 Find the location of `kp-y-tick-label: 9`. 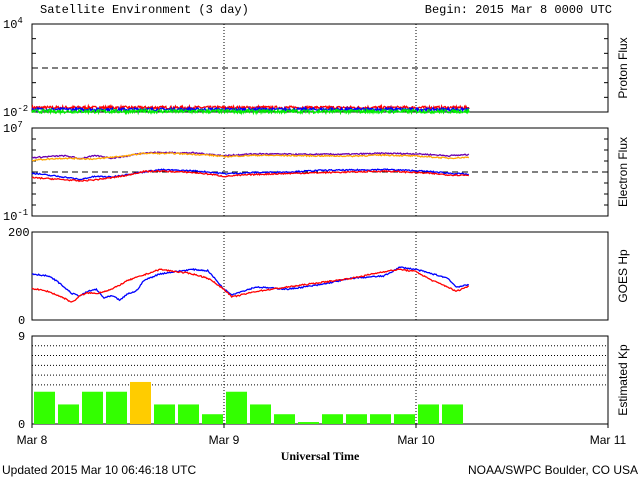

kp-y-tick-label: 9 is located at coordinates (21, 337).